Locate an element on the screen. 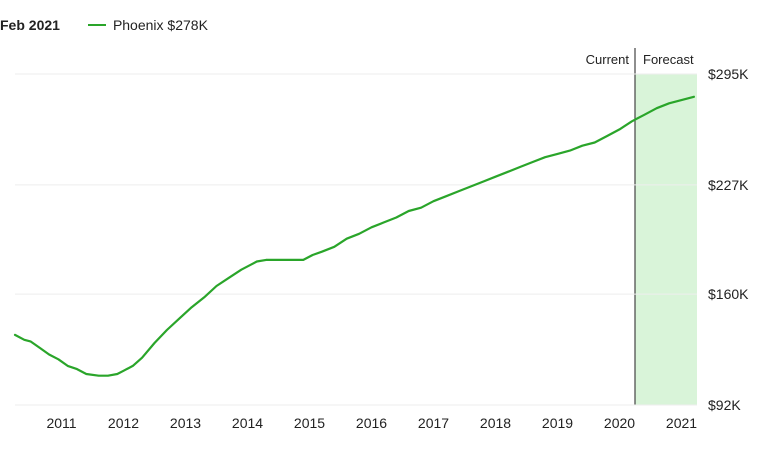  date-label: Feb 2021 is located at coordinates (30, 25).